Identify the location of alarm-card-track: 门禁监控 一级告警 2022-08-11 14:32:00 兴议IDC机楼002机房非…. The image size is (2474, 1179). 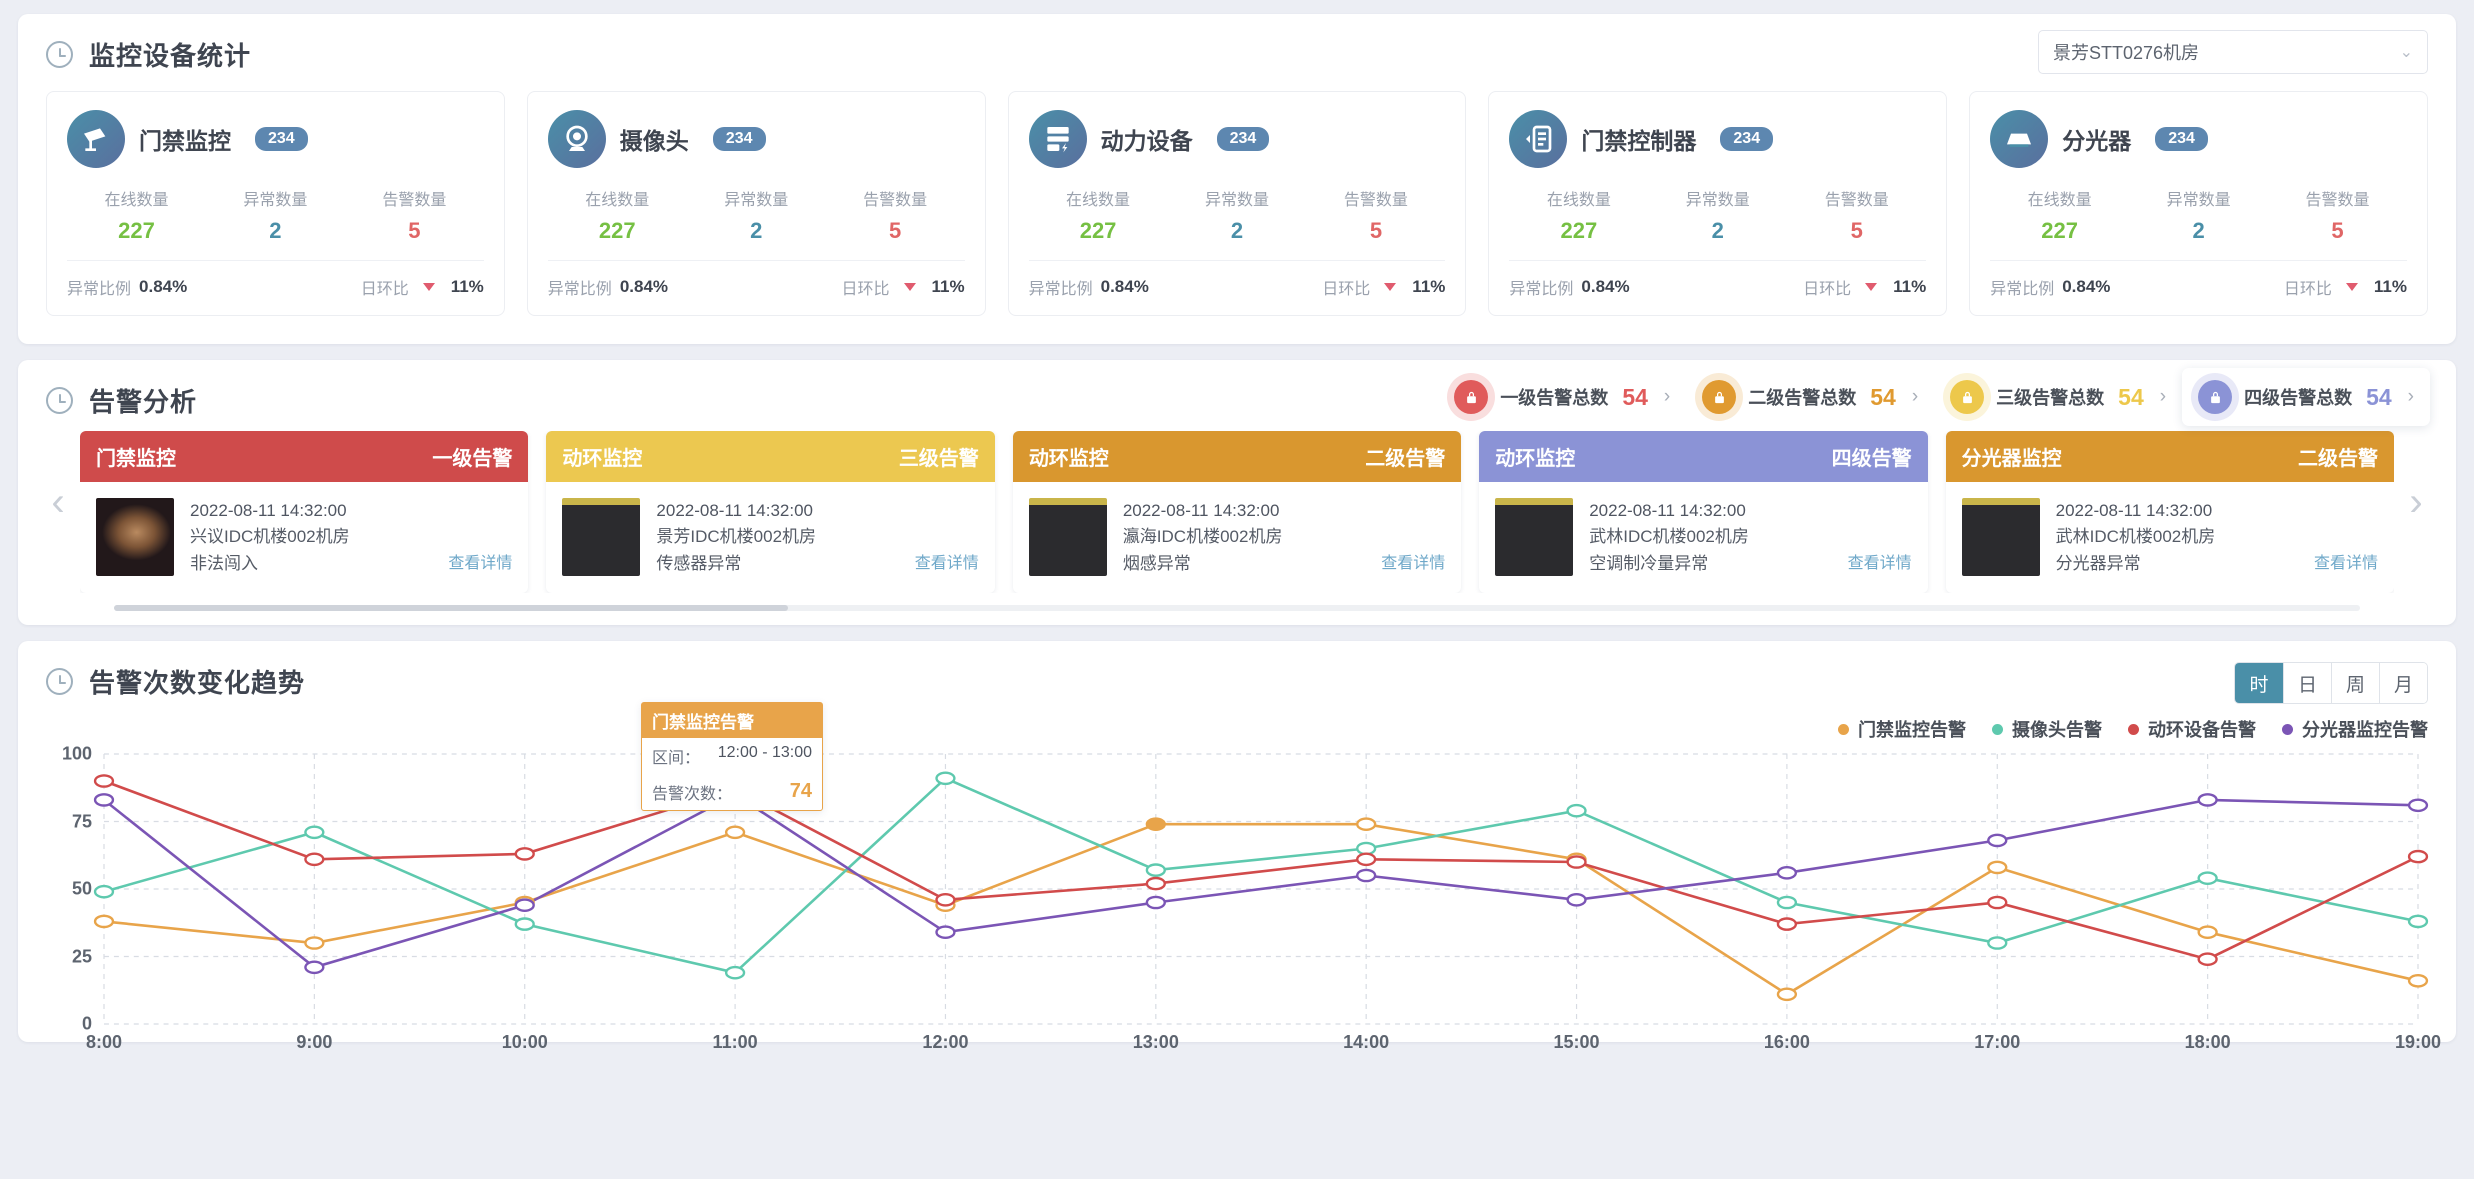
(1237, 512).